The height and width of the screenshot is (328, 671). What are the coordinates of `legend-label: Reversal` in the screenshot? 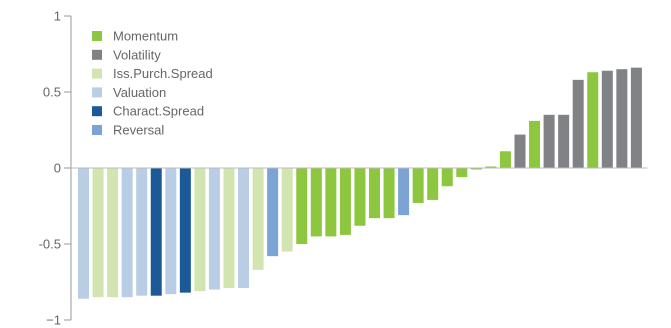 It's located at (138, 130).